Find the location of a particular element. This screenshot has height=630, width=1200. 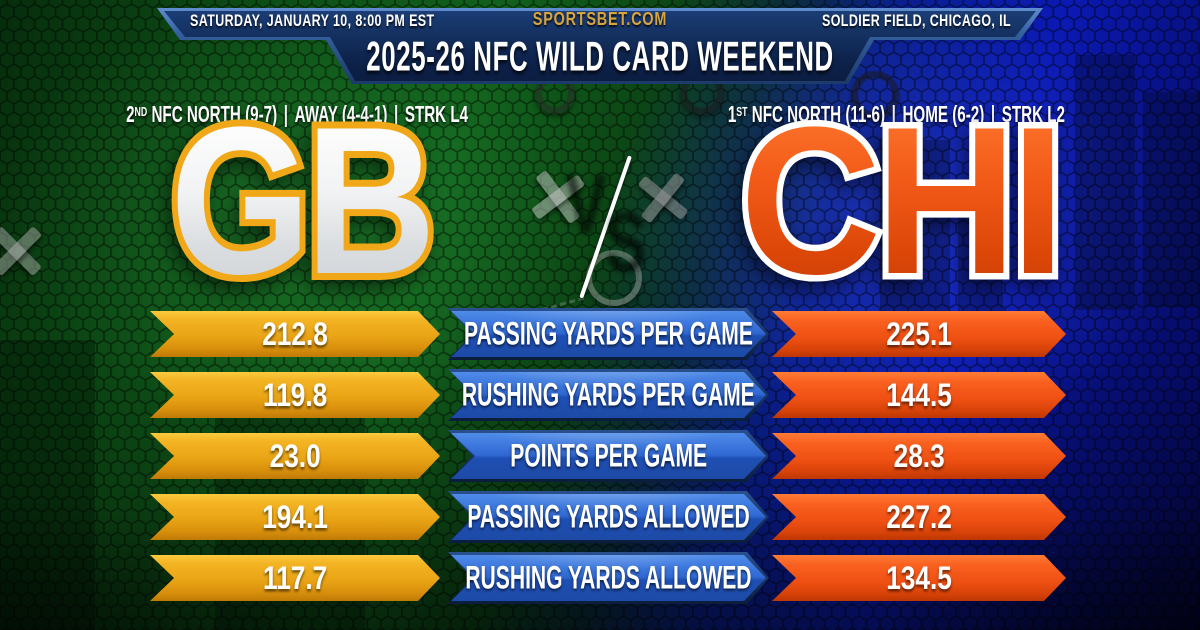

stat-row: 194.1 PASSING YARDS ALLOWED 227.2 is located at coordinates (600, 517).